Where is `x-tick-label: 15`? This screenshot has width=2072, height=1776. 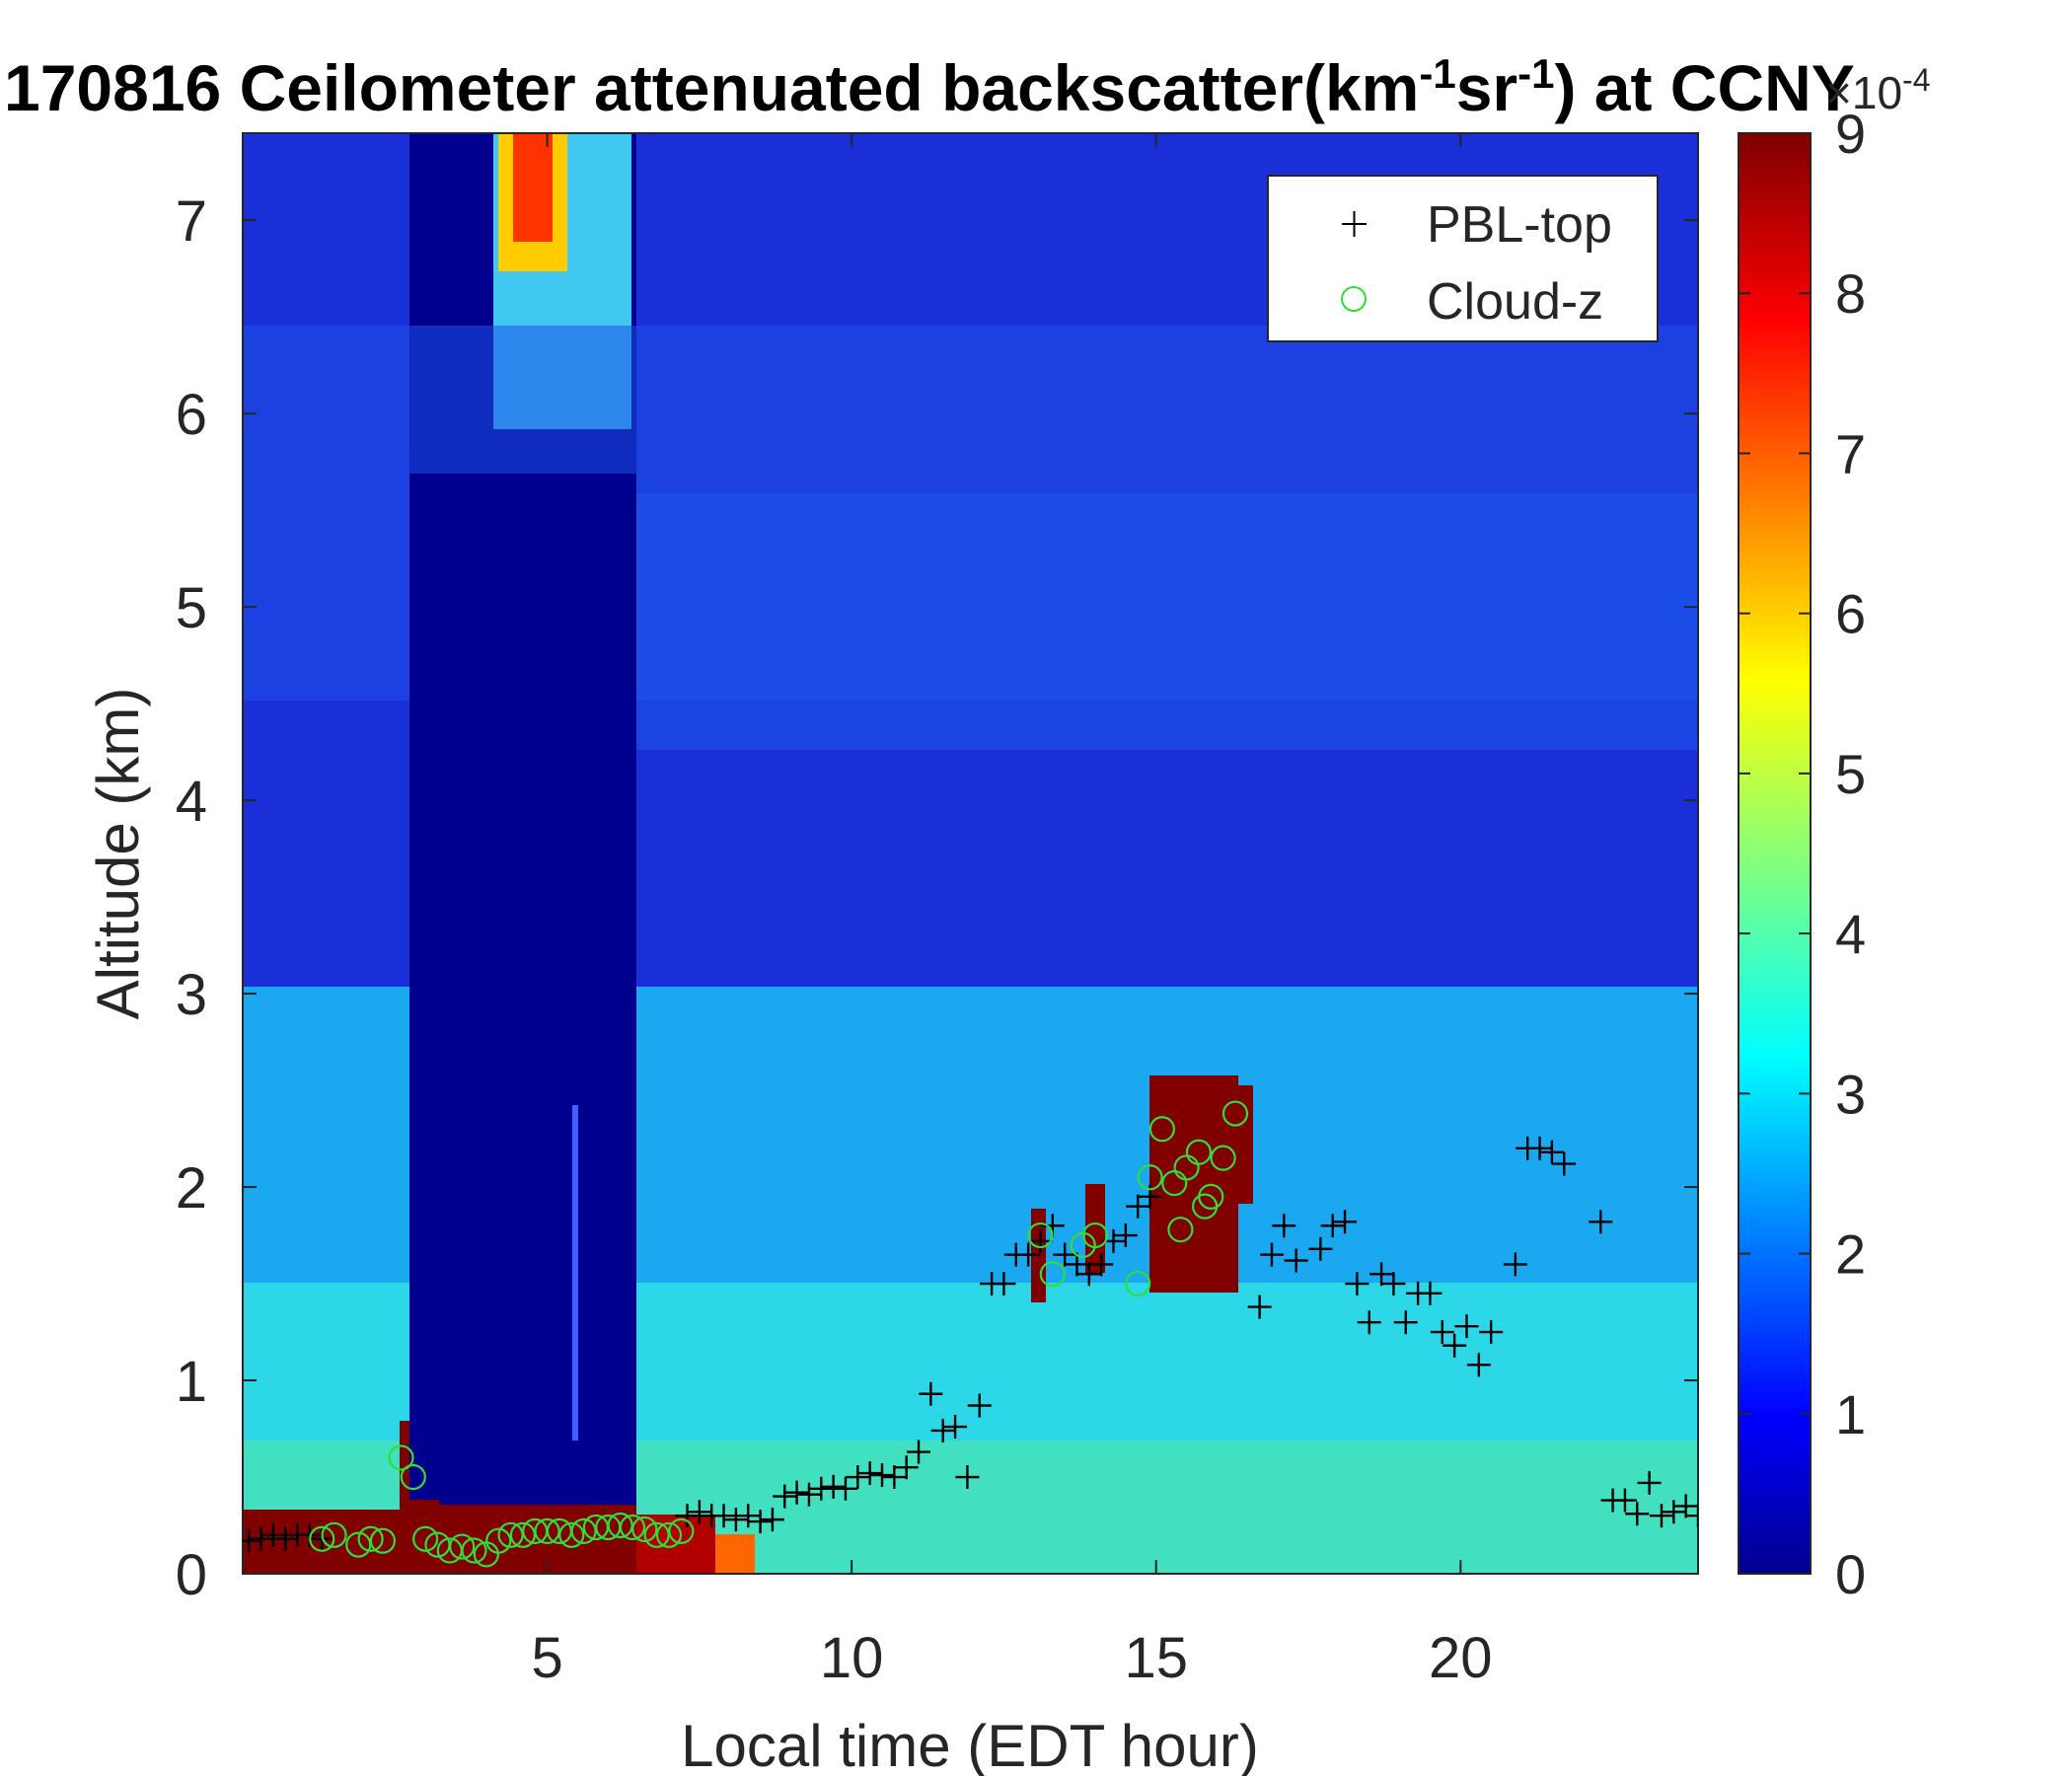
x-tick-label: 15 is located at coordinates (1156, 1658).